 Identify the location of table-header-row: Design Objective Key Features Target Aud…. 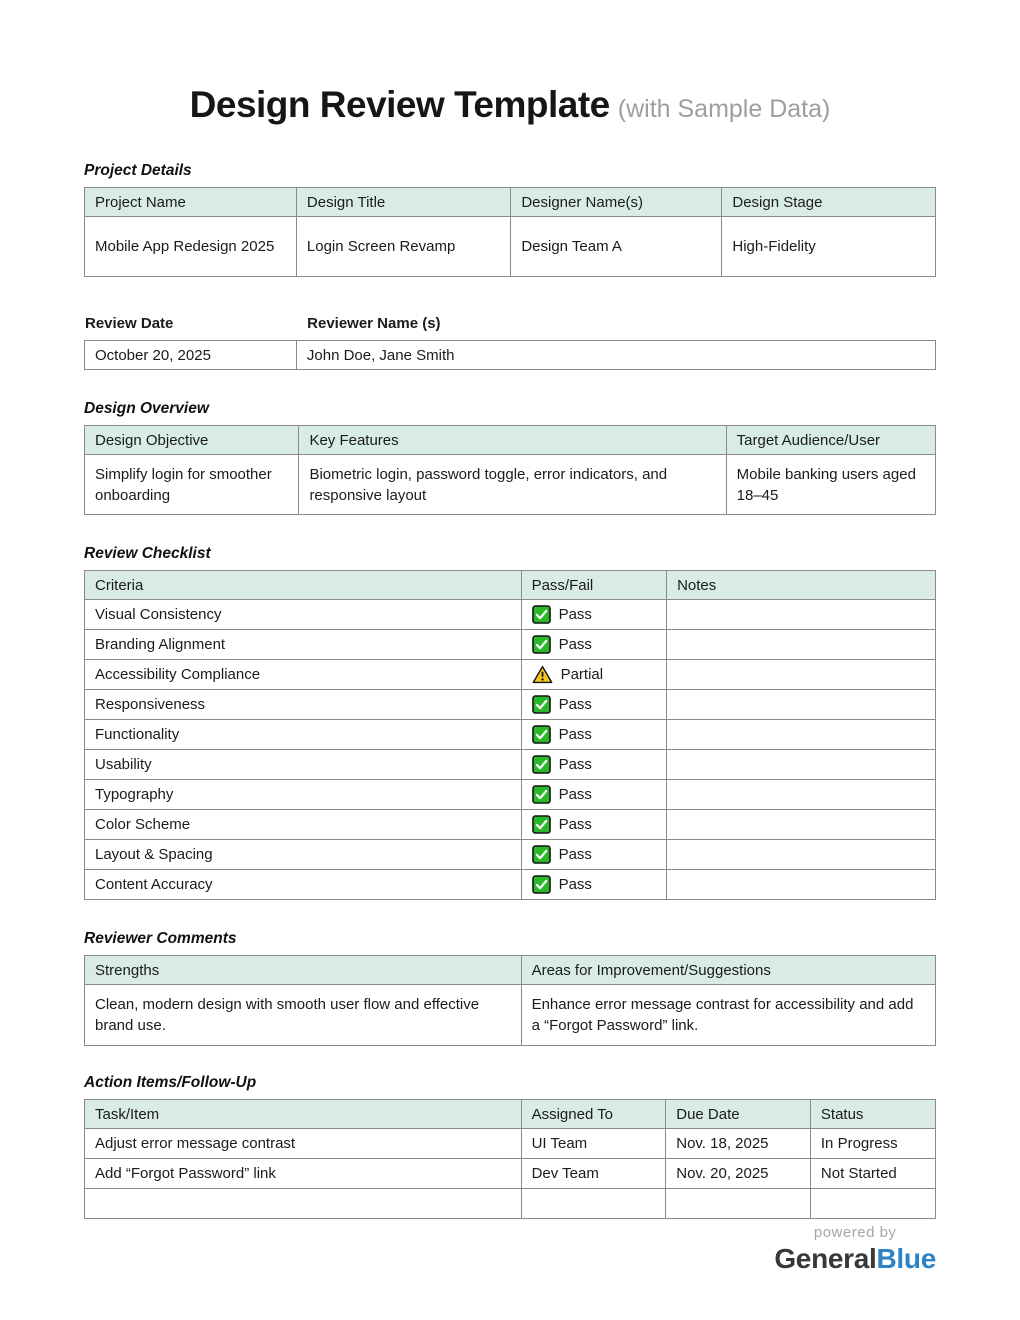
(510, 440).